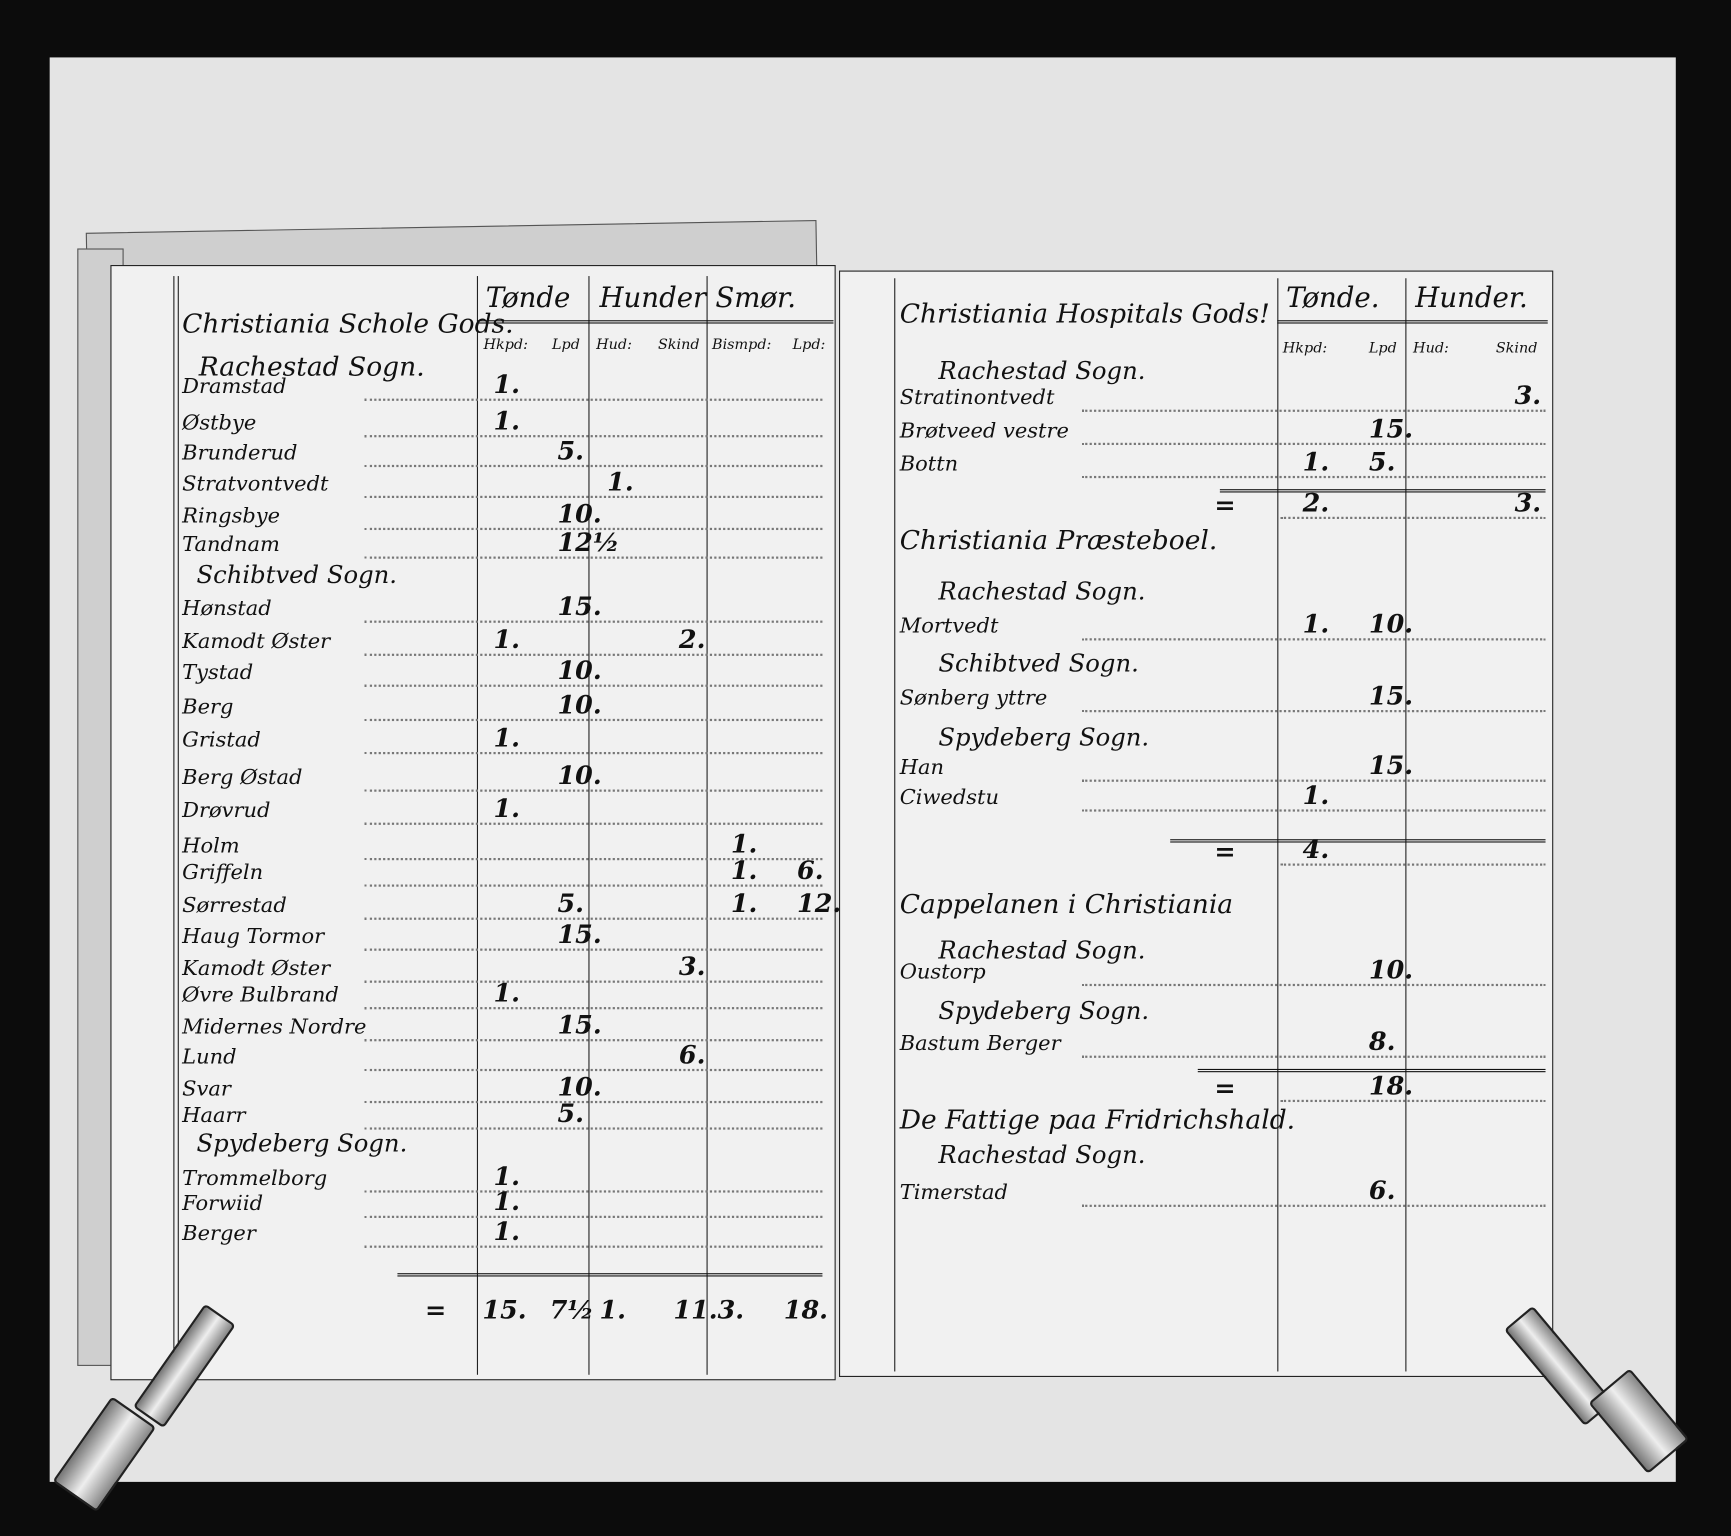 The width and height of the screenshot is (1731, 1536). I want to click on entry-name: Hønstad, so click(227, 608).